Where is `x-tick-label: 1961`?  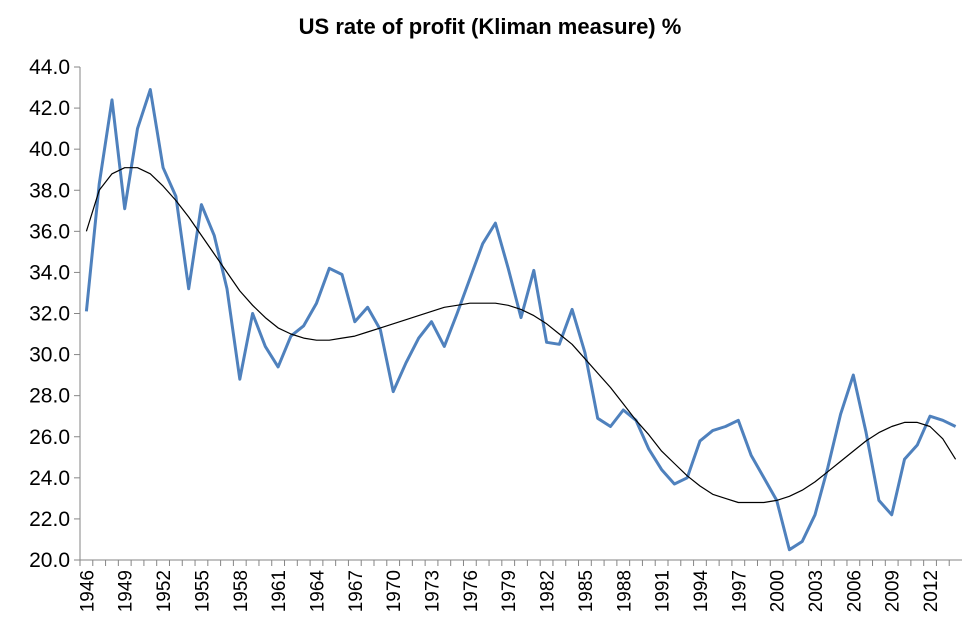 x-tick-label: 1961 is located at coordinates (279, 591).